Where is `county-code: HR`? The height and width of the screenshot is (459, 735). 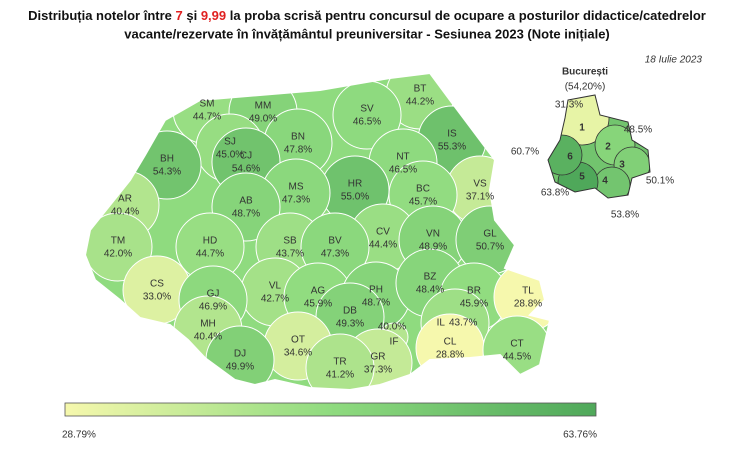 county-code: HR is located at coordinates (355, 184).